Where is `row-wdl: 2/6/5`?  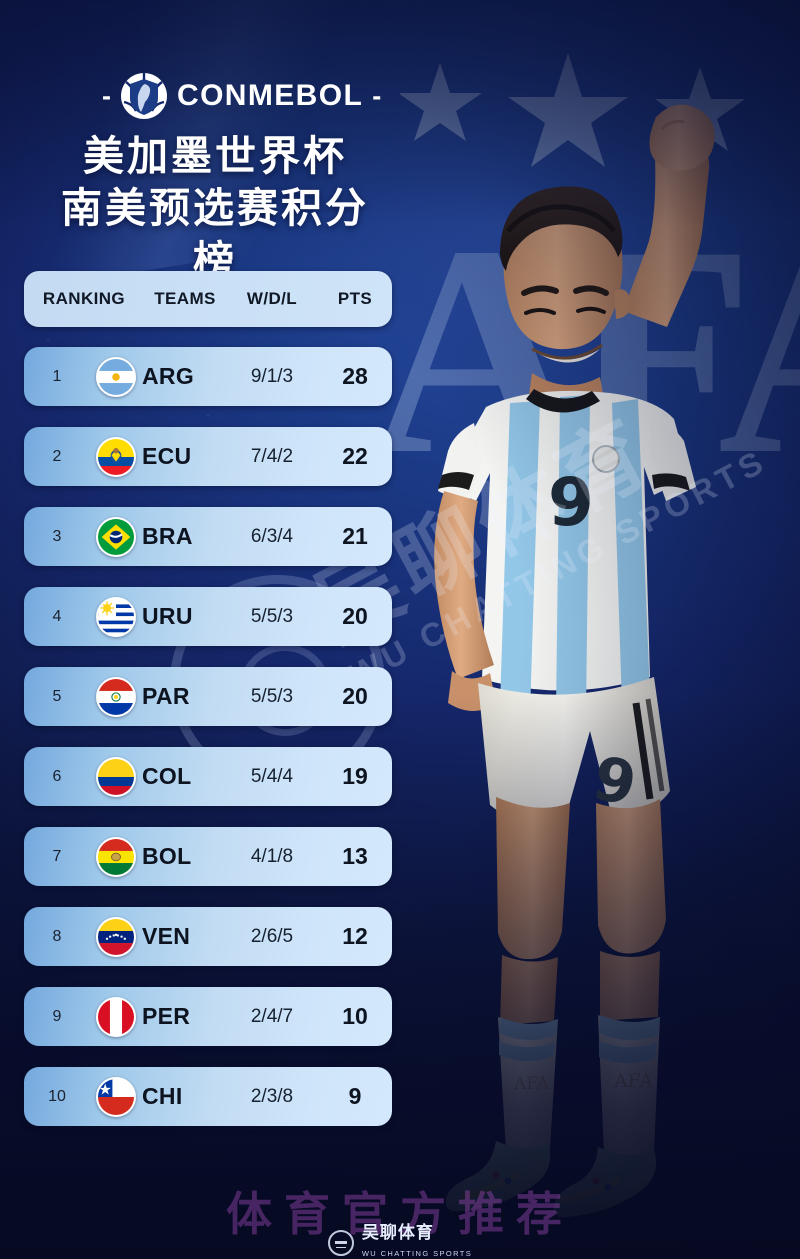 row-wdl: 2/6/5 is located at coordinates (272, 936).